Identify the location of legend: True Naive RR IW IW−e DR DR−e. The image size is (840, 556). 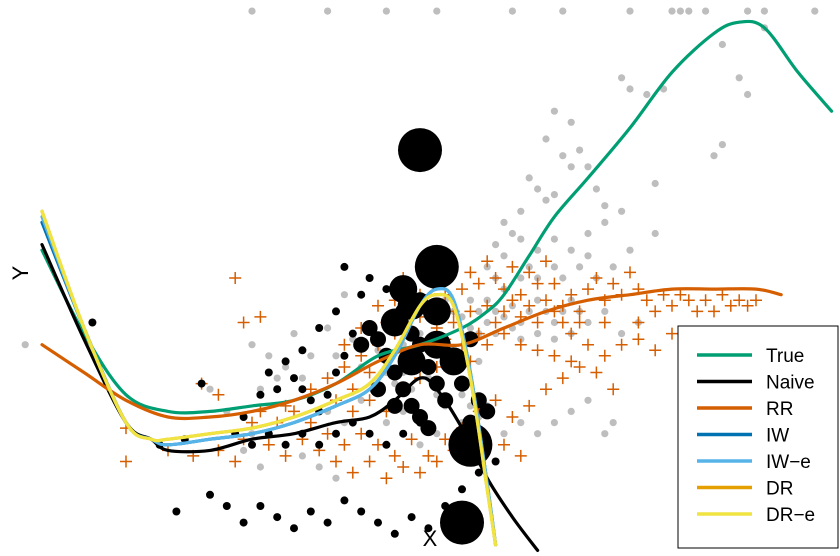
(758, 437).